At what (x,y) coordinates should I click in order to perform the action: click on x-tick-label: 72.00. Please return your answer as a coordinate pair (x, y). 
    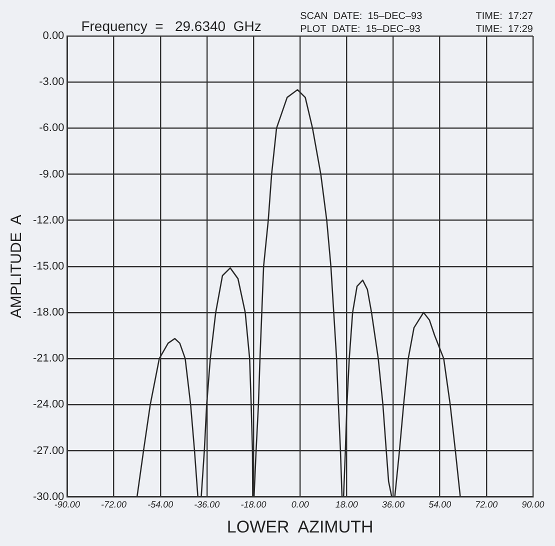
    Looking at the image, I should click on (486, 505).